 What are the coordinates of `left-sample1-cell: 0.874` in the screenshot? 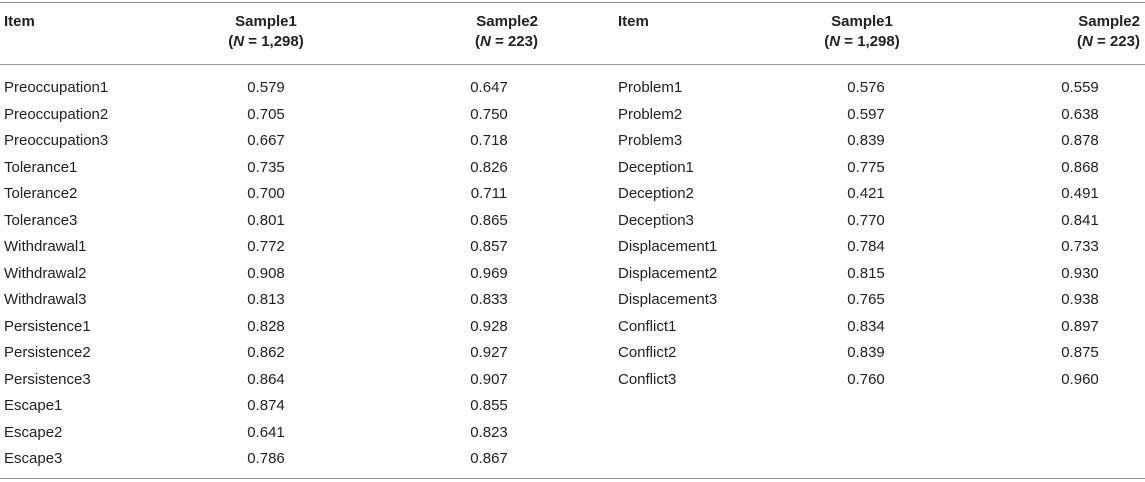 It's located at (266, 405).